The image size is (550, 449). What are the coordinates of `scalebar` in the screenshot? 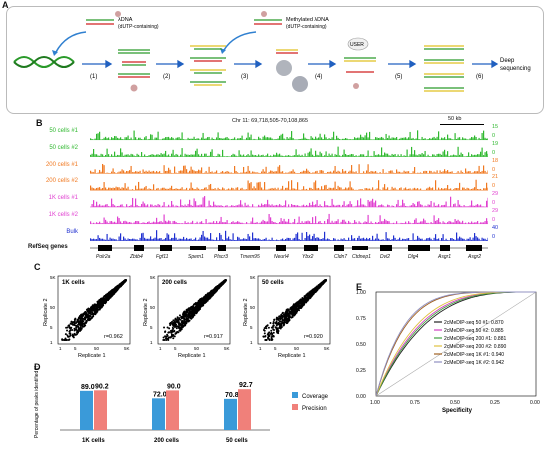 It's located at (462, 124).